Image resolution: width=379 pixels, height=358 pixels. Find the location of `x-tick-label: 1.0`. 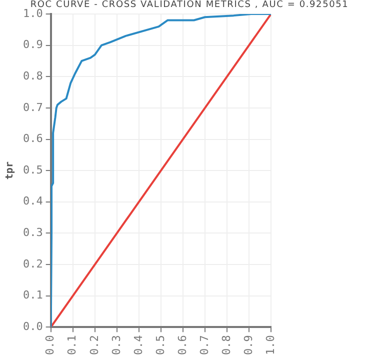

x-tick-label: 1.0 is located at coordinates (270, 345).